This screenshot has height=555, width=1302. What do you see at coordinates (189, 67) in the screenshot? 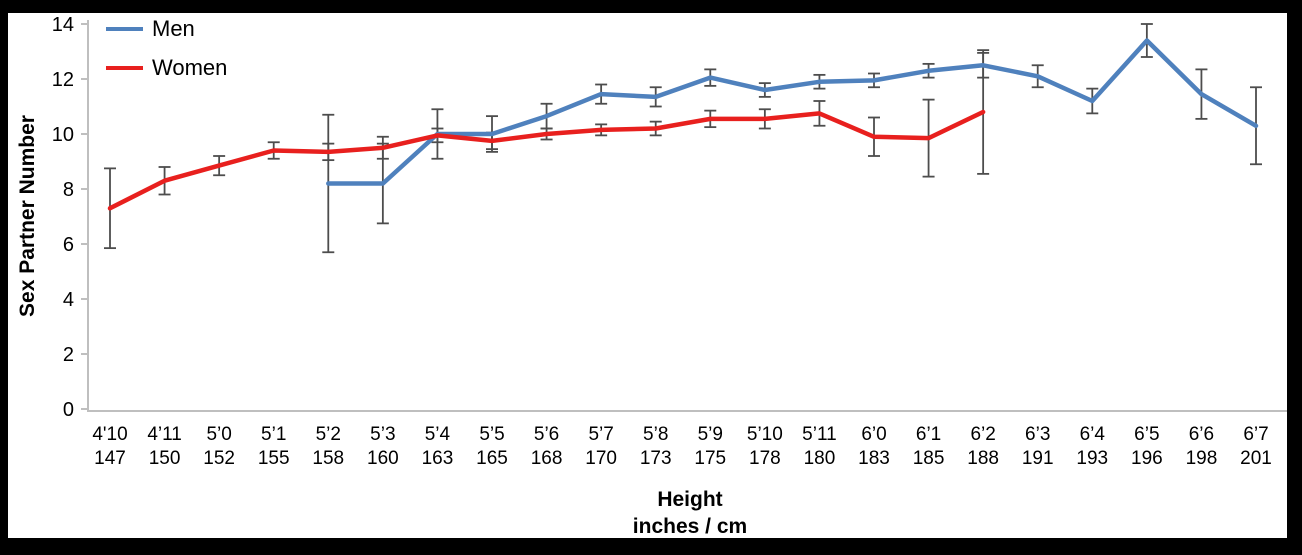
I see `legend-women-label: Women` at bounding box center [189, 67].